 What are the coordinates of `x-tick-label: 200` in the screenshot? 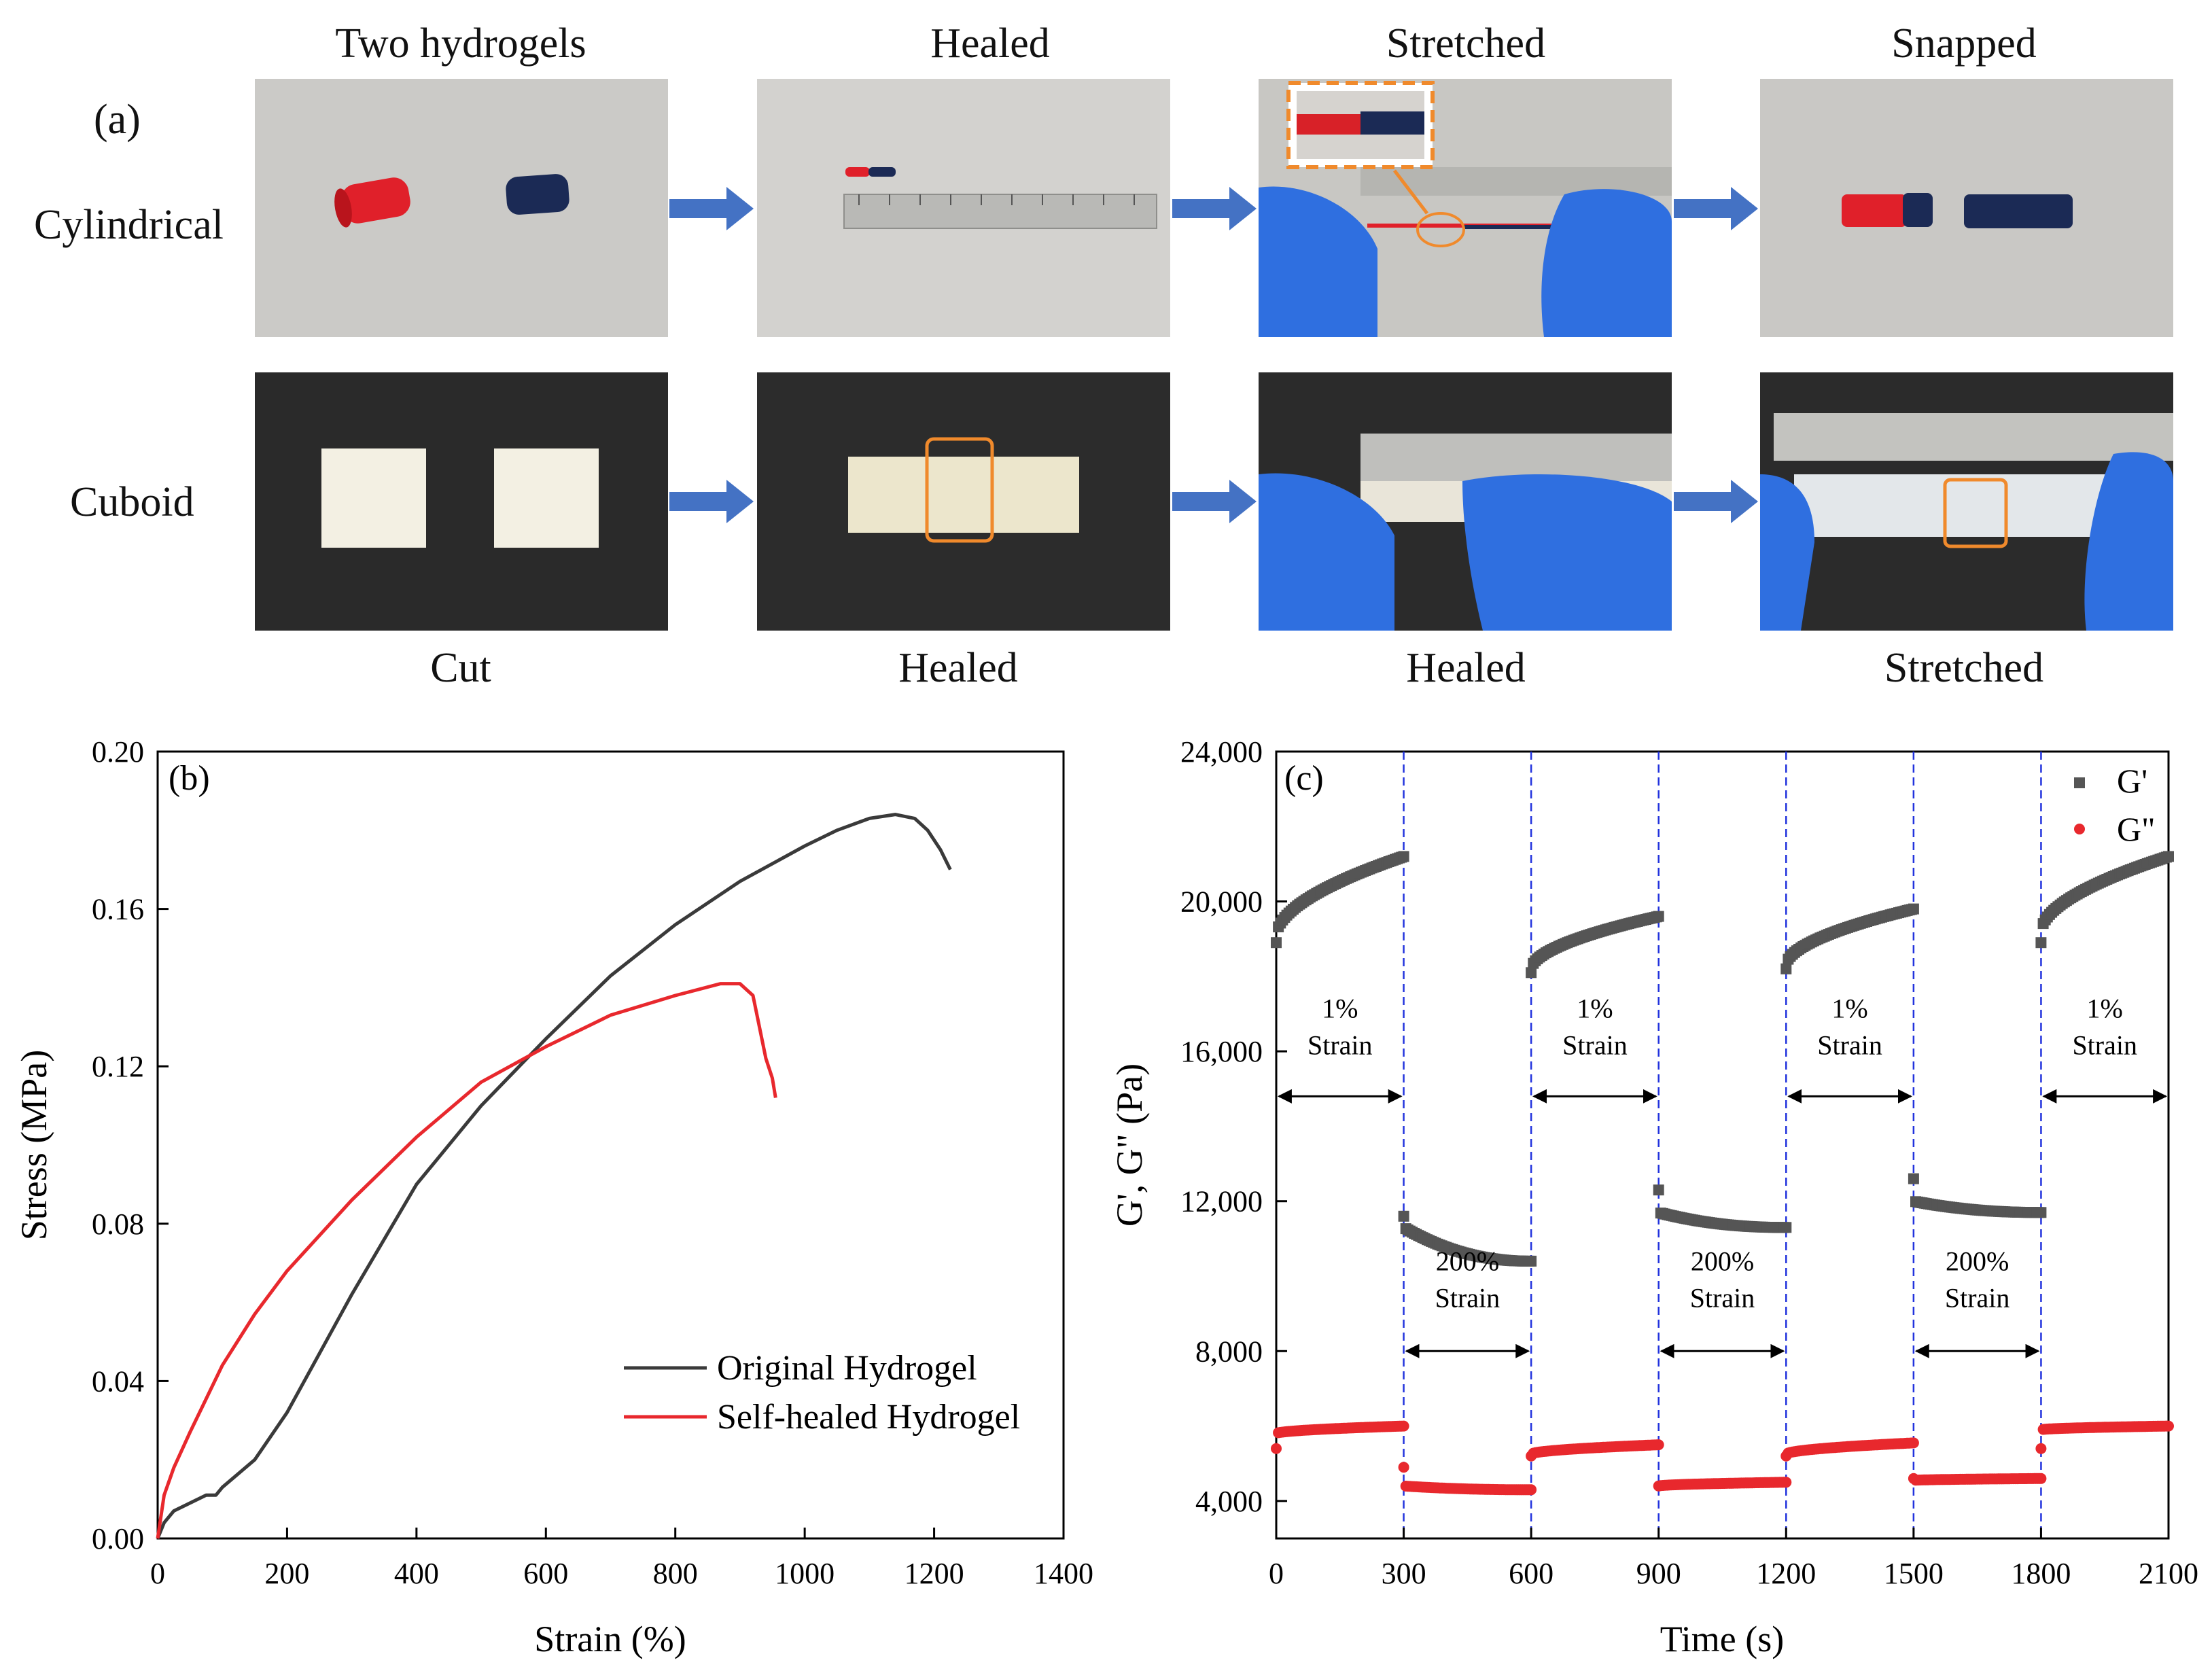 It's located at (286, 1574).